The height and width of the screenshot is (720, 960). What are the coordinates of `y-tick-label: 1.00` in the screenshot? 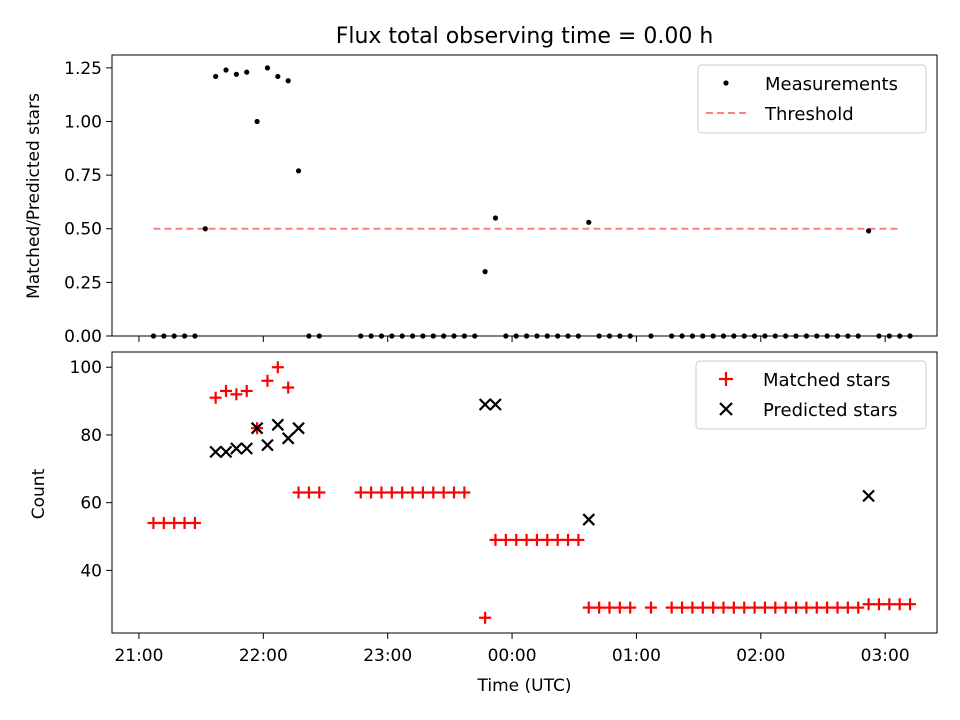 It's located at (83, 122).